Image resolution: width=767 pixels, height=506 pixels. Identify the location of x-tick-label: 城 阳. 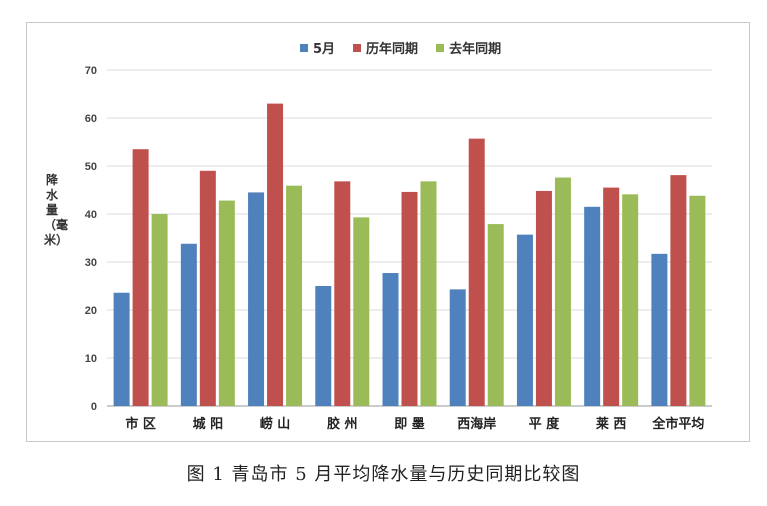
(208, 424).